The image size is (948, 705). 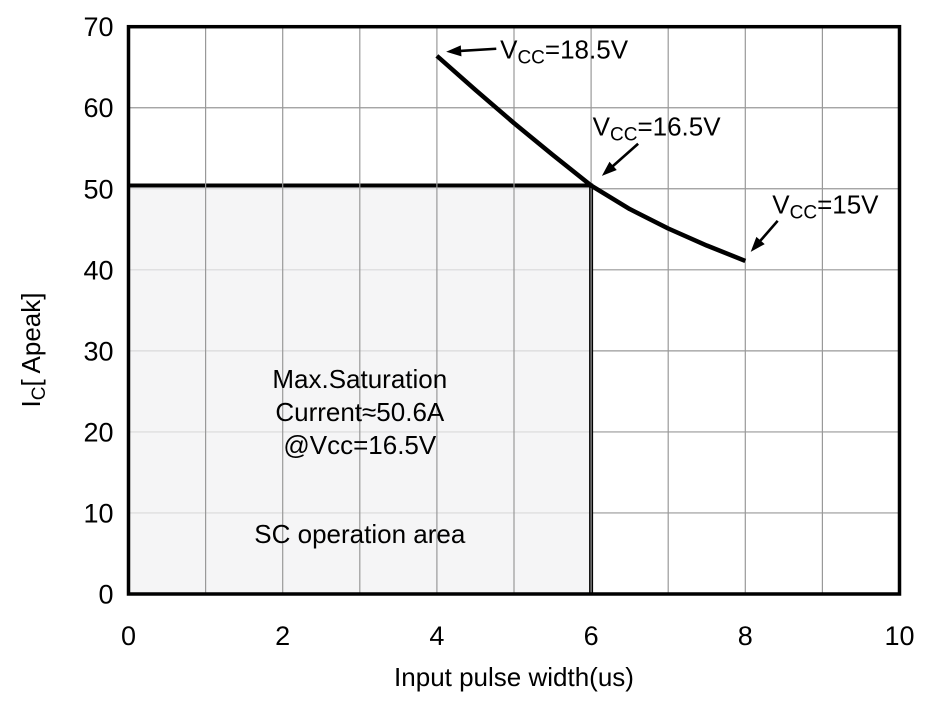 I want to click on x-tick-label-4: 4, so click(x=436, y=636).